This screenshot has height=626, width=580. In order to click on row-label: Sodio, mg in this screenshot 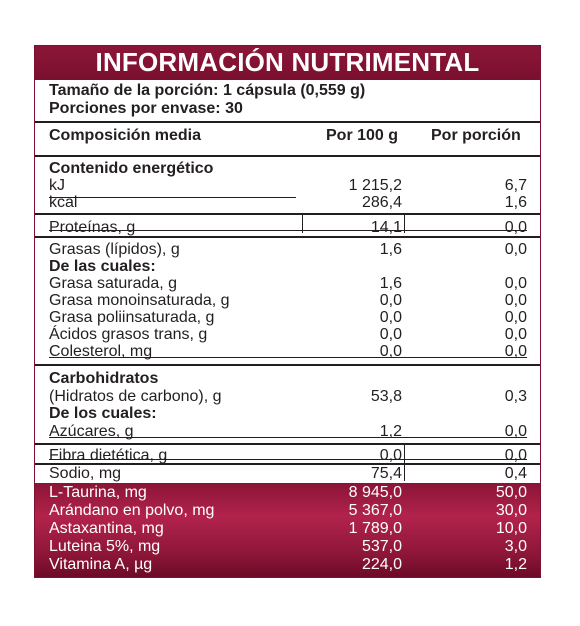, I will do `click(85, 473)`.